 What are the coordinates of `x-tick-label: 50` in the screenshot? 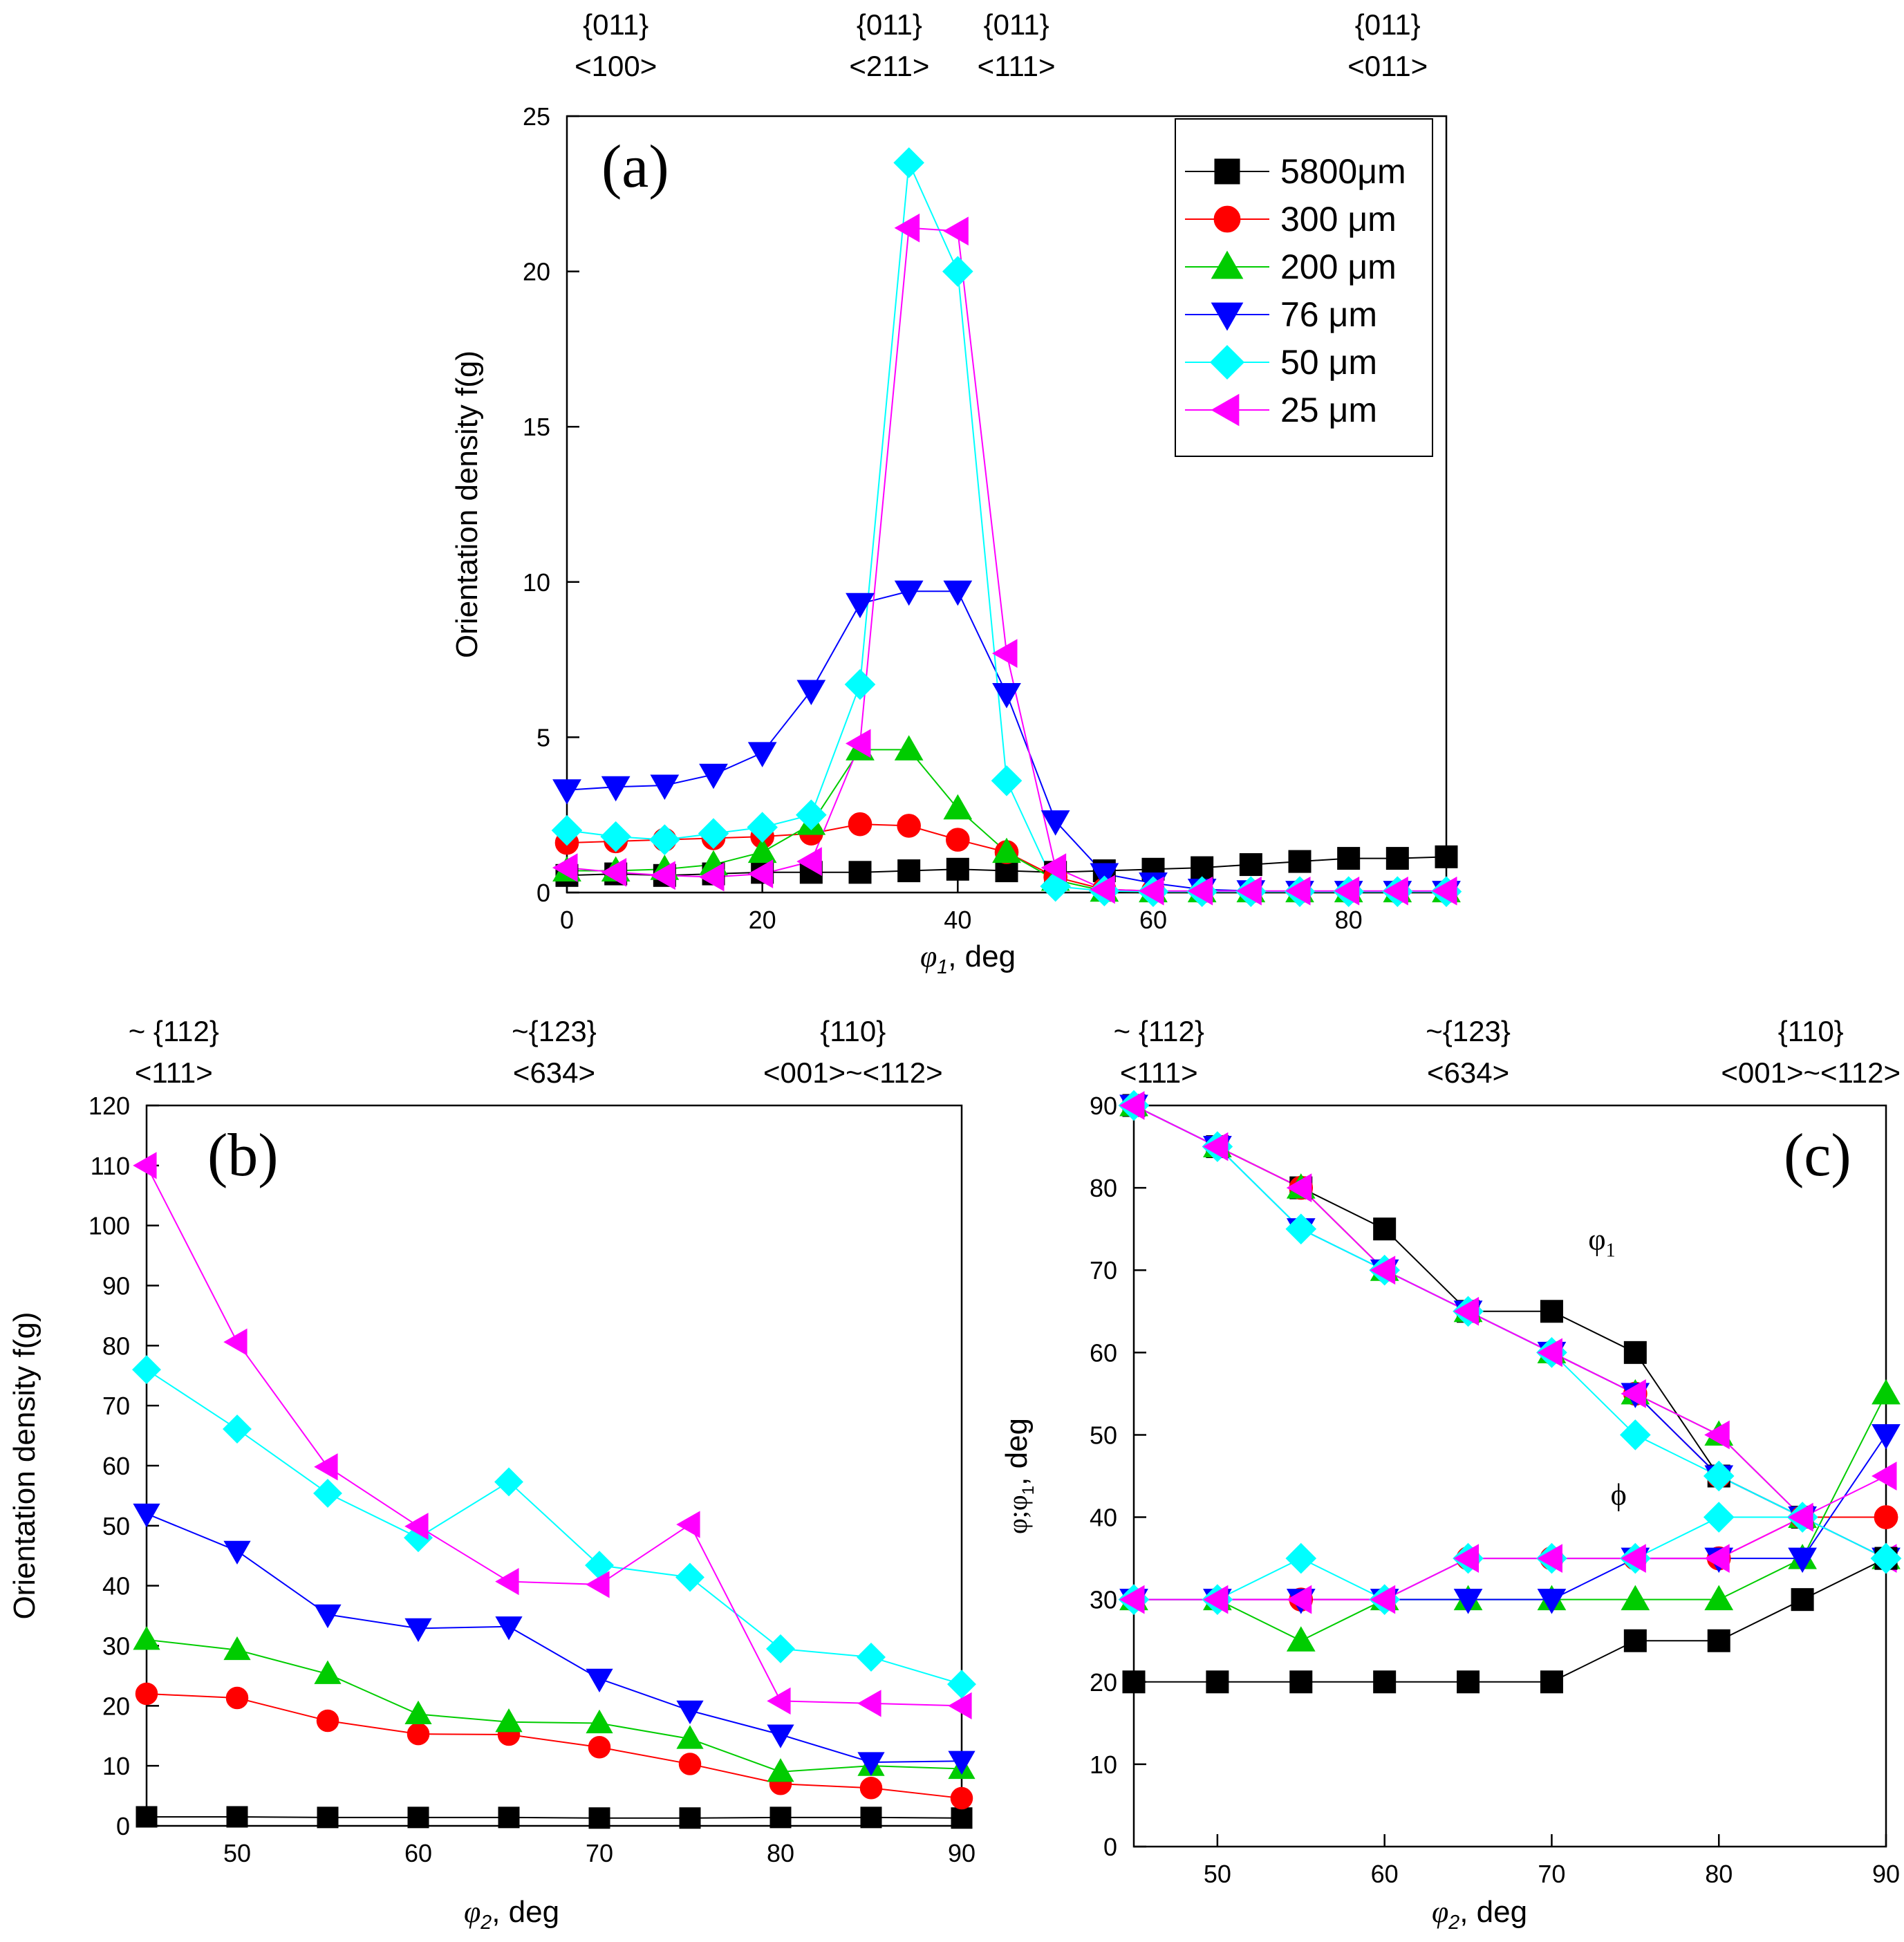 It's located at (237, 1853).